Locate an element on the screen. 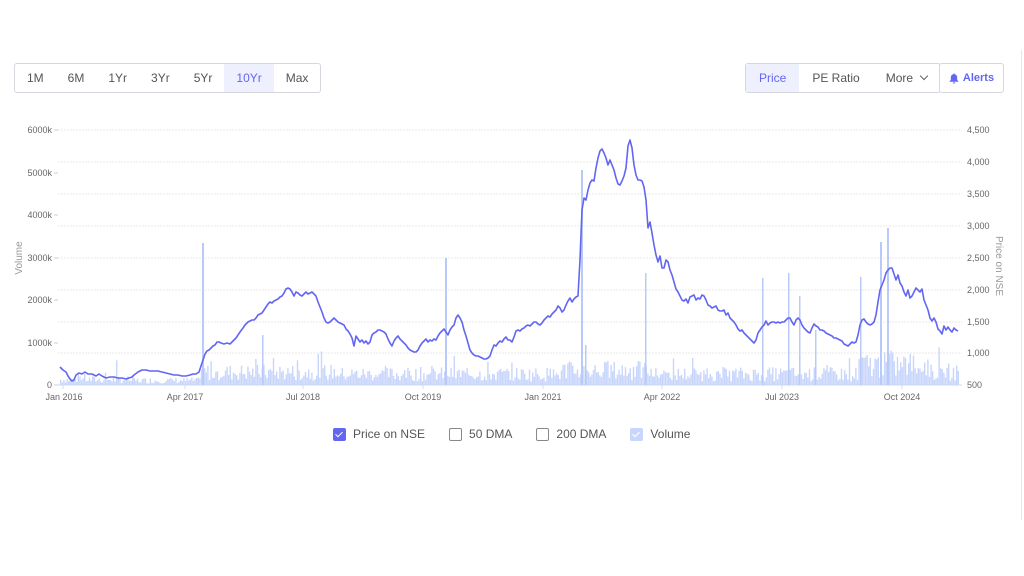 Image resolution: width=1024 pixels, height=576 pixels. left-tick-3000k: 3000k is located at coordinates (39, 258).